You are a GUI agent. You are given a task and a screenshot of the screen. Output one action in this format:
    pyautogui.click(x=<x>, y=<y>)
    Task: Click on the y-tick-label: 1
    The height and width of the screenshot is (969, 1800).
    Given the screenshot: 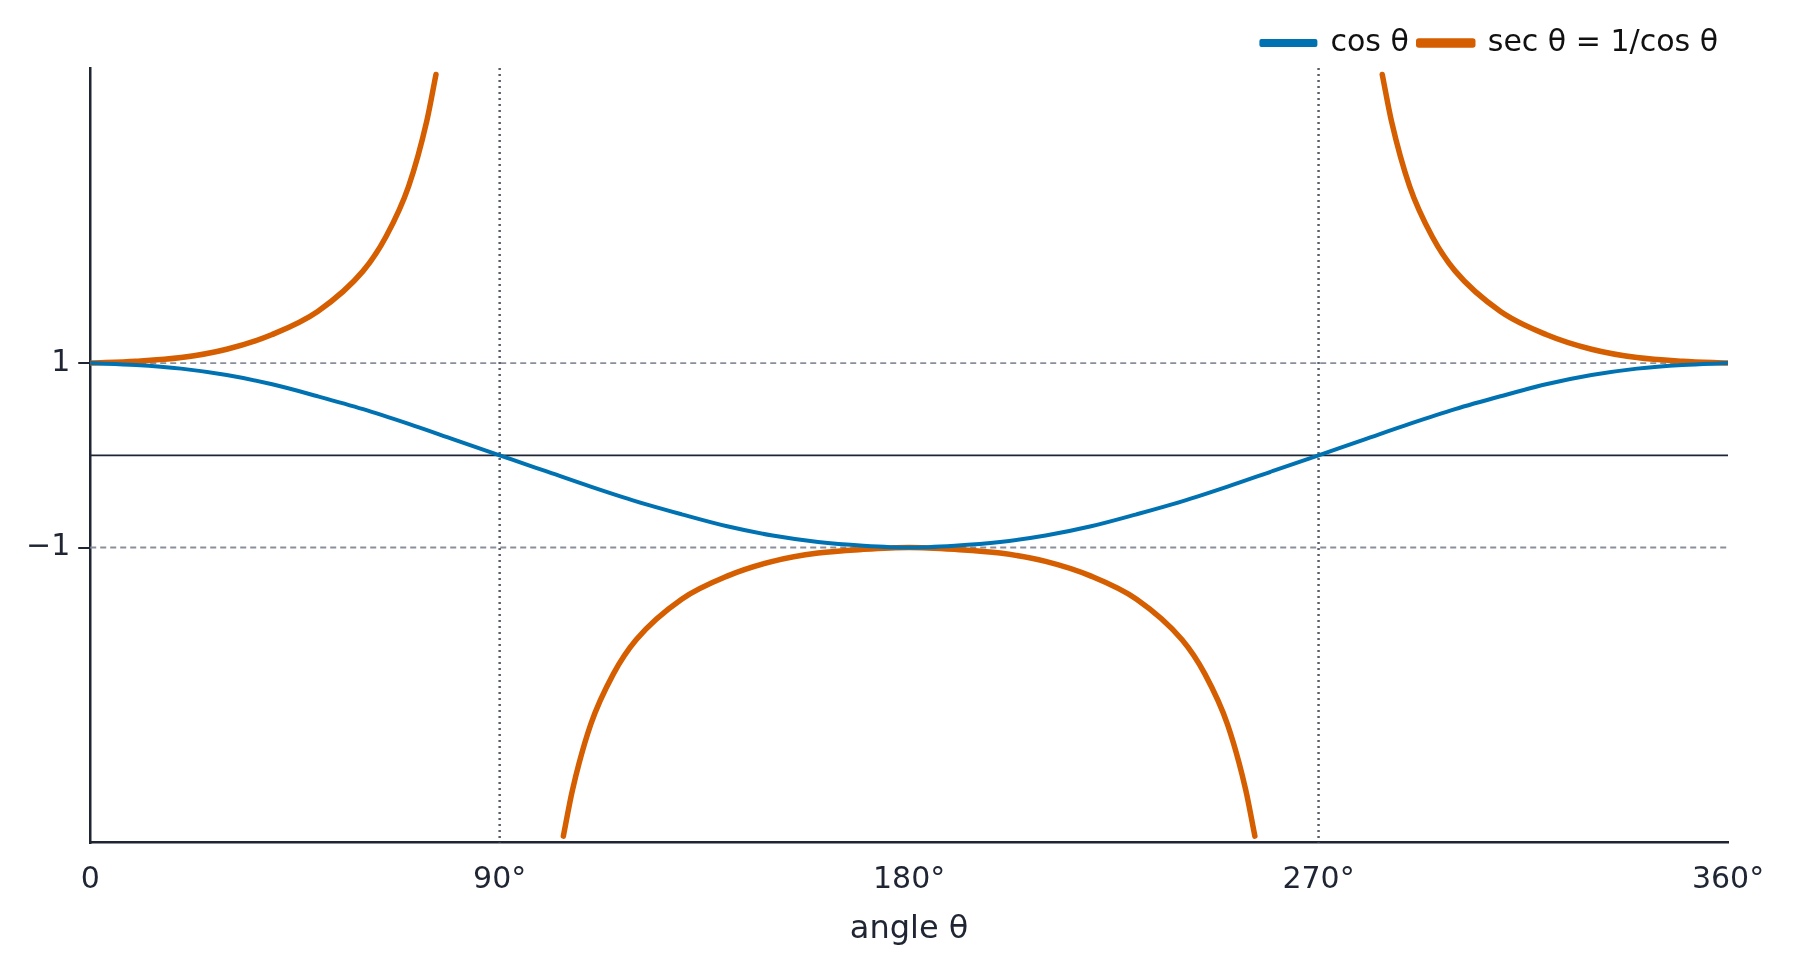 What is the action you would take?
    pyautogui.click(x=61, y=360)
    